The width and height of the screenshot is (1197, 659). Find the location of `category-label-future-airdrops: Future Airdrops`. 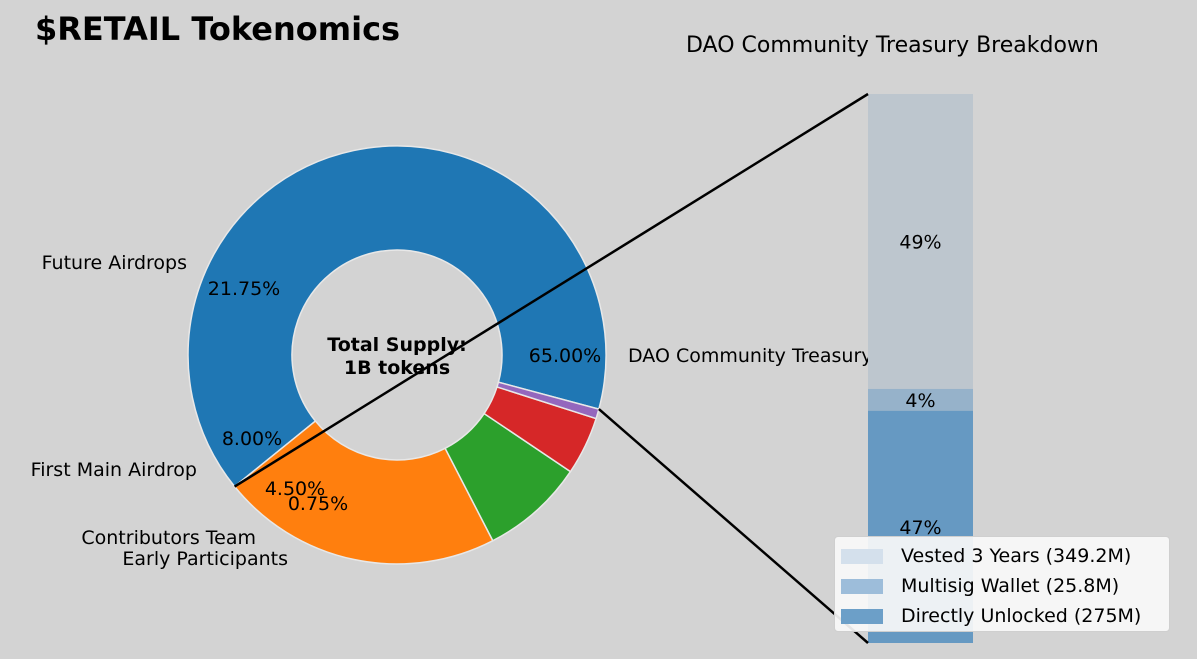

category-label-future-airdrops: Future Airdrops is located at coordinates (114, 263).